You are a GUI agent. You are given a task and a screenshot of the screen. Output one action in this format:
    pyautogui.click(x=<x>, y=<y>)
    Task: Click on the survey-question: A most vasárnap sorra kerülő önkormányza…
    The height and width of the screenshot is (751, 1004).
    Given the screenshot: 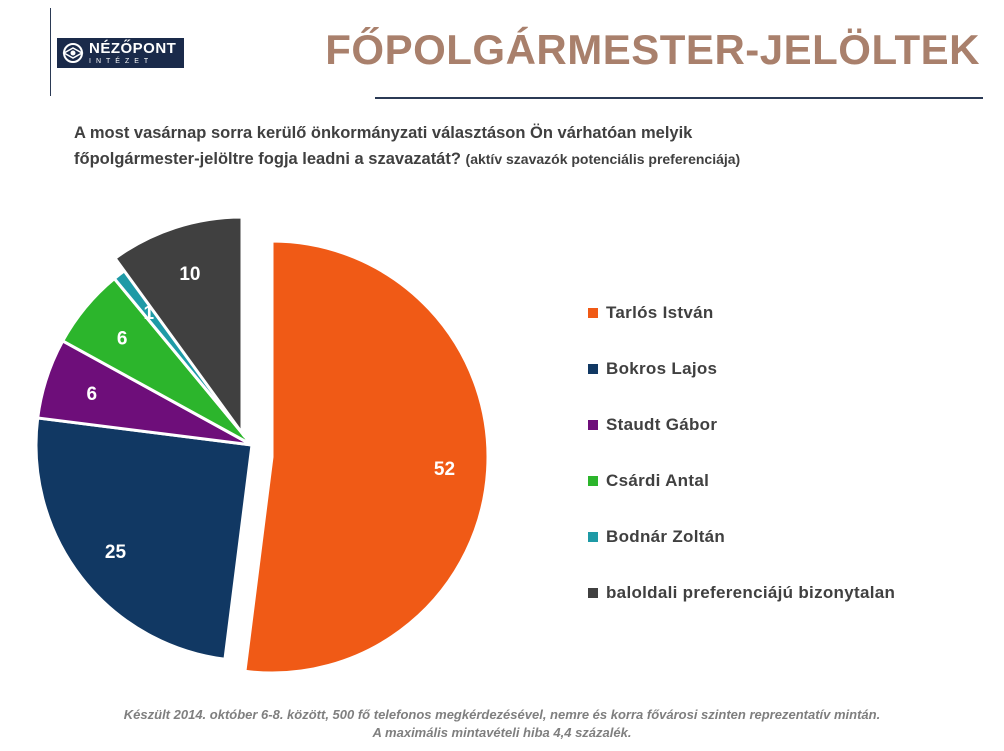 What is the action you would take?
    pyautogui.click(x=474, y=146)
    